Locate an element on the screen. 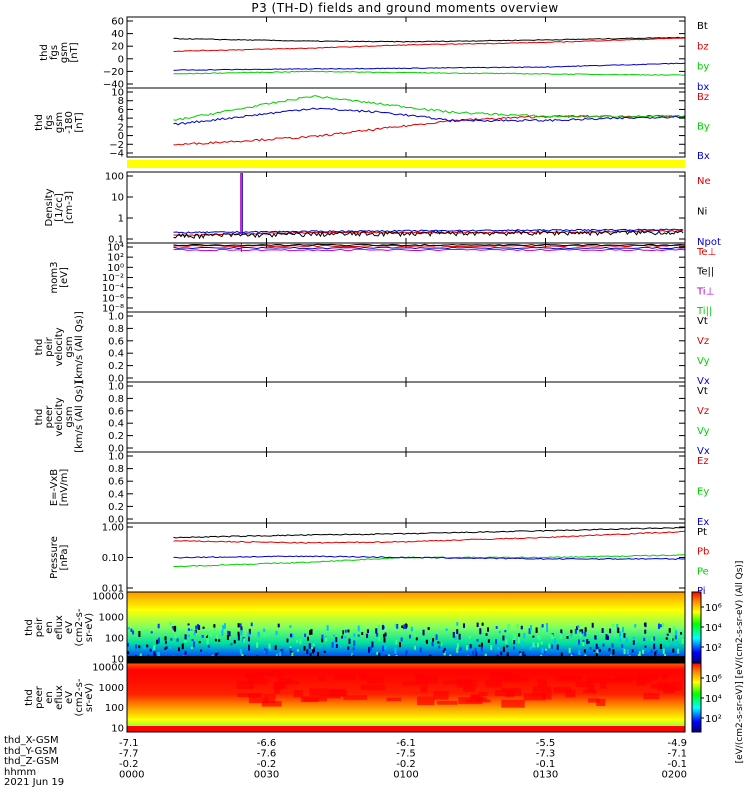  y-tick-label: −40 is located at coordinates (113, 85).